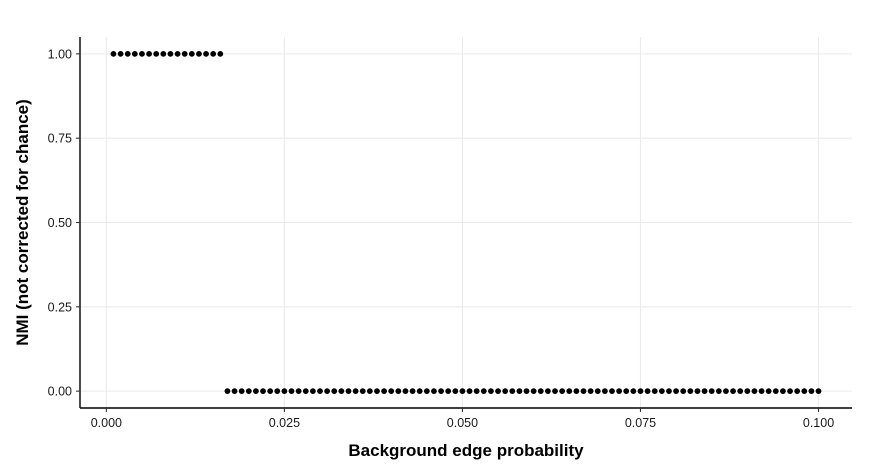 This screenshot has height=474, width=871. I want to click on y-tick-label: 0.25, so click(60, 307).